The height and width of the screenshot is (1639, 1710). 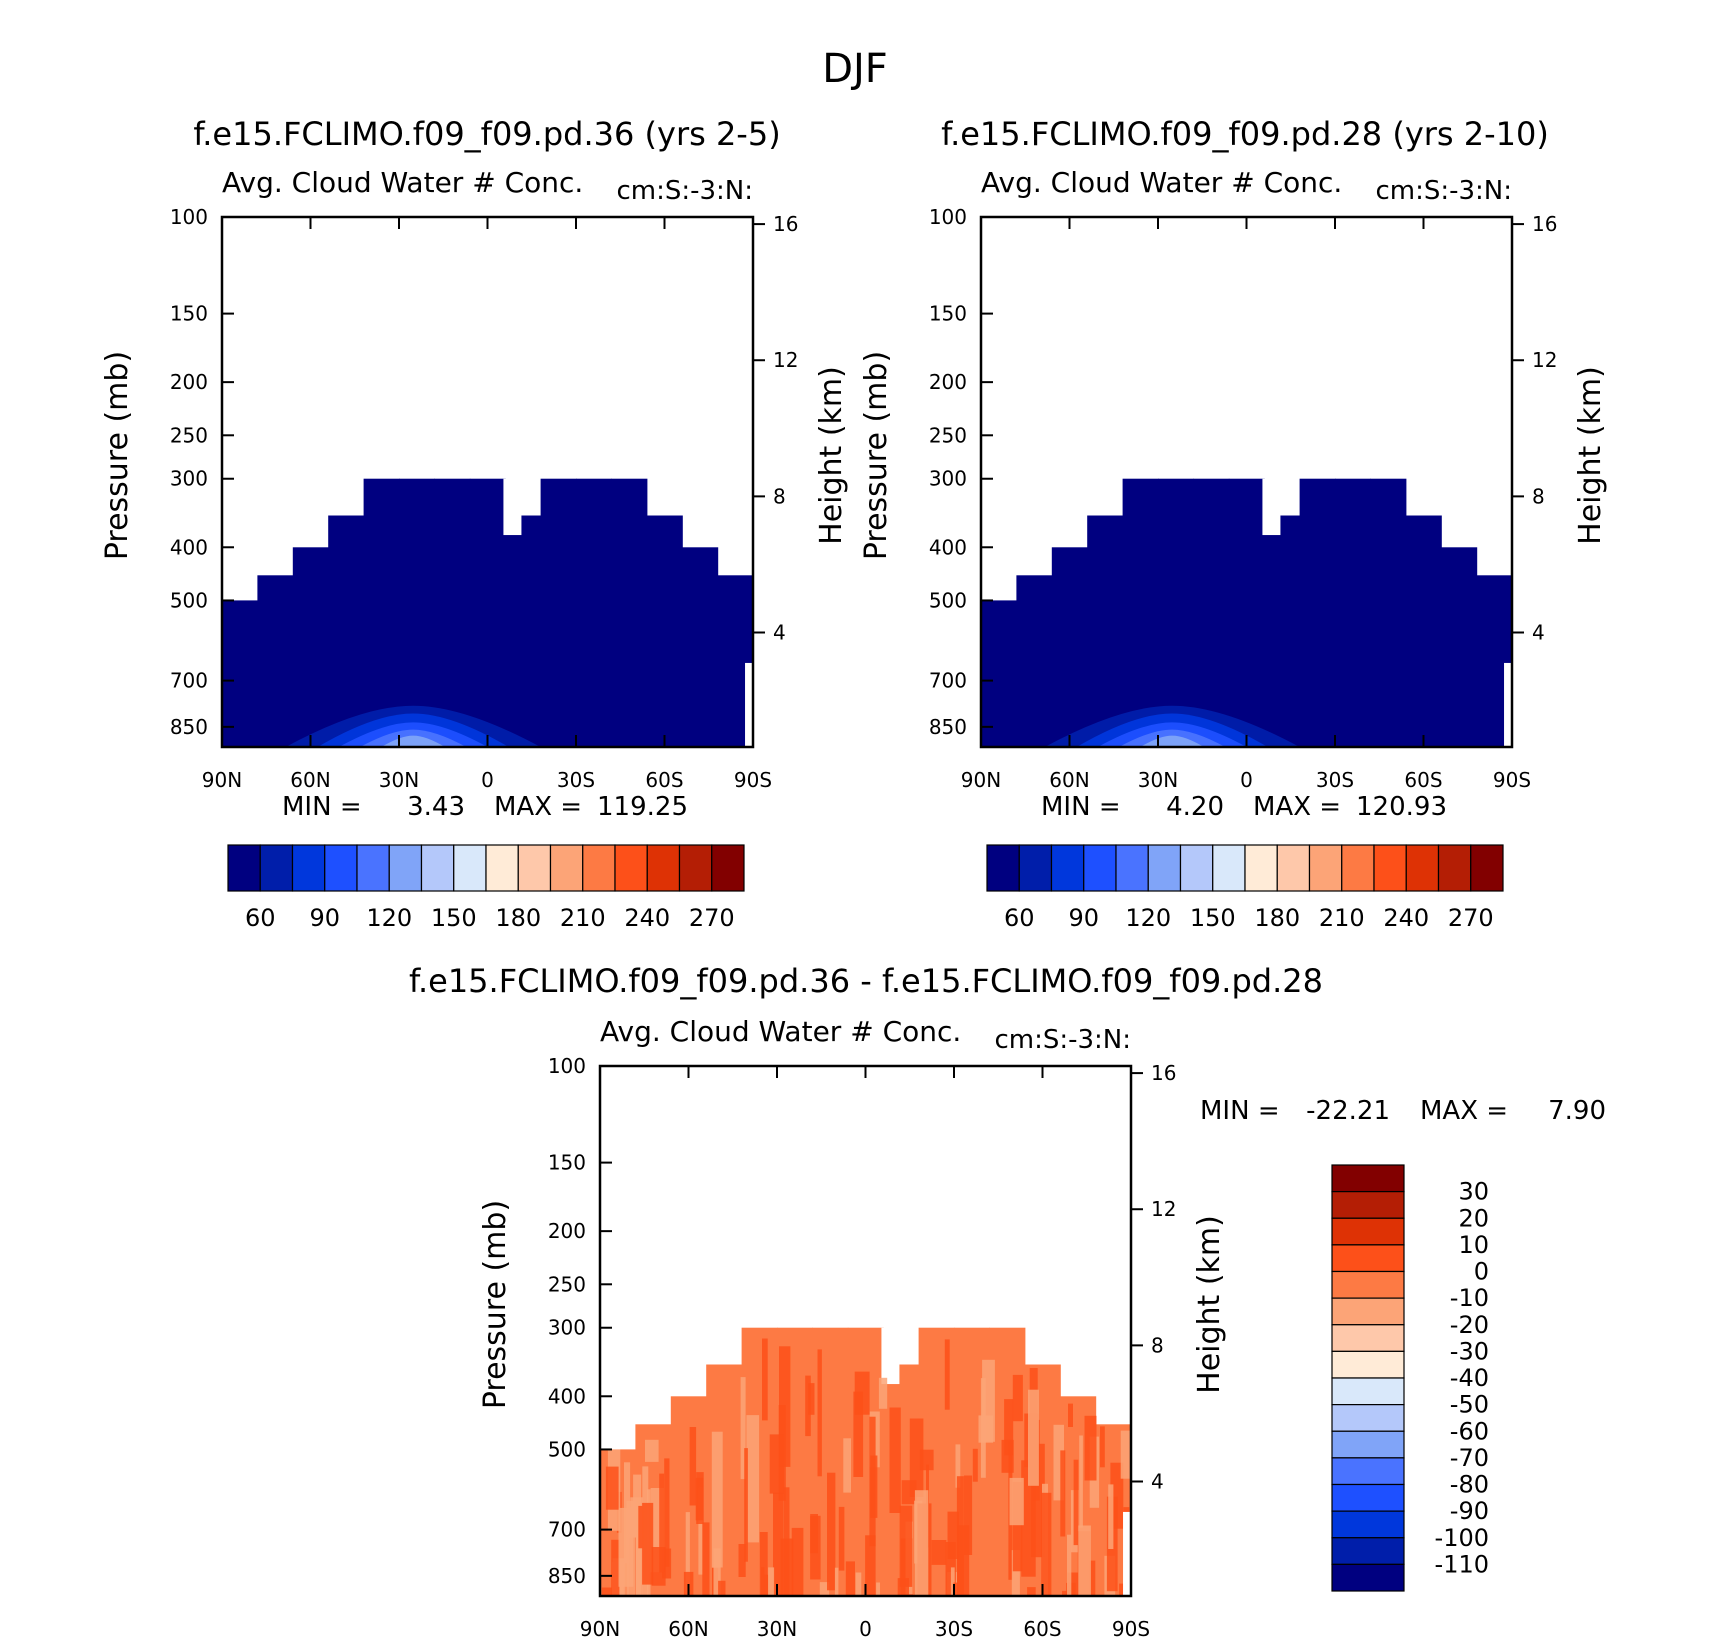 I want to click on y-tick-right-label: 4, so click(x=1157, y=1482).